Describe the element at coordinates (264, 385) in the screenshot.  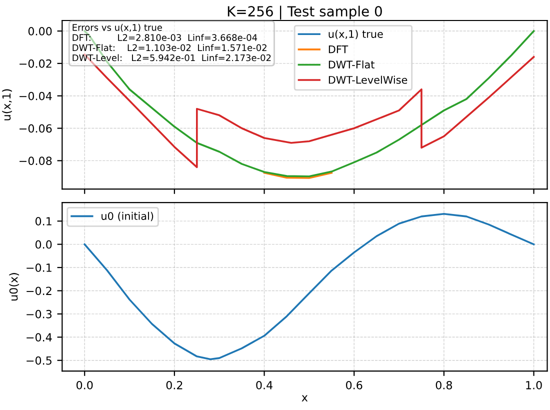
I see `x-tick-label: 0.4` at that location.